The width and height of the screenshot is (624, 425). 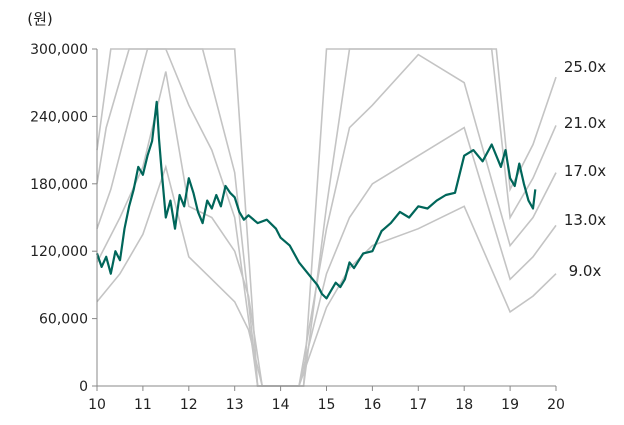 I want to click on x-tick-label: 16, so click(x=372, y=405).